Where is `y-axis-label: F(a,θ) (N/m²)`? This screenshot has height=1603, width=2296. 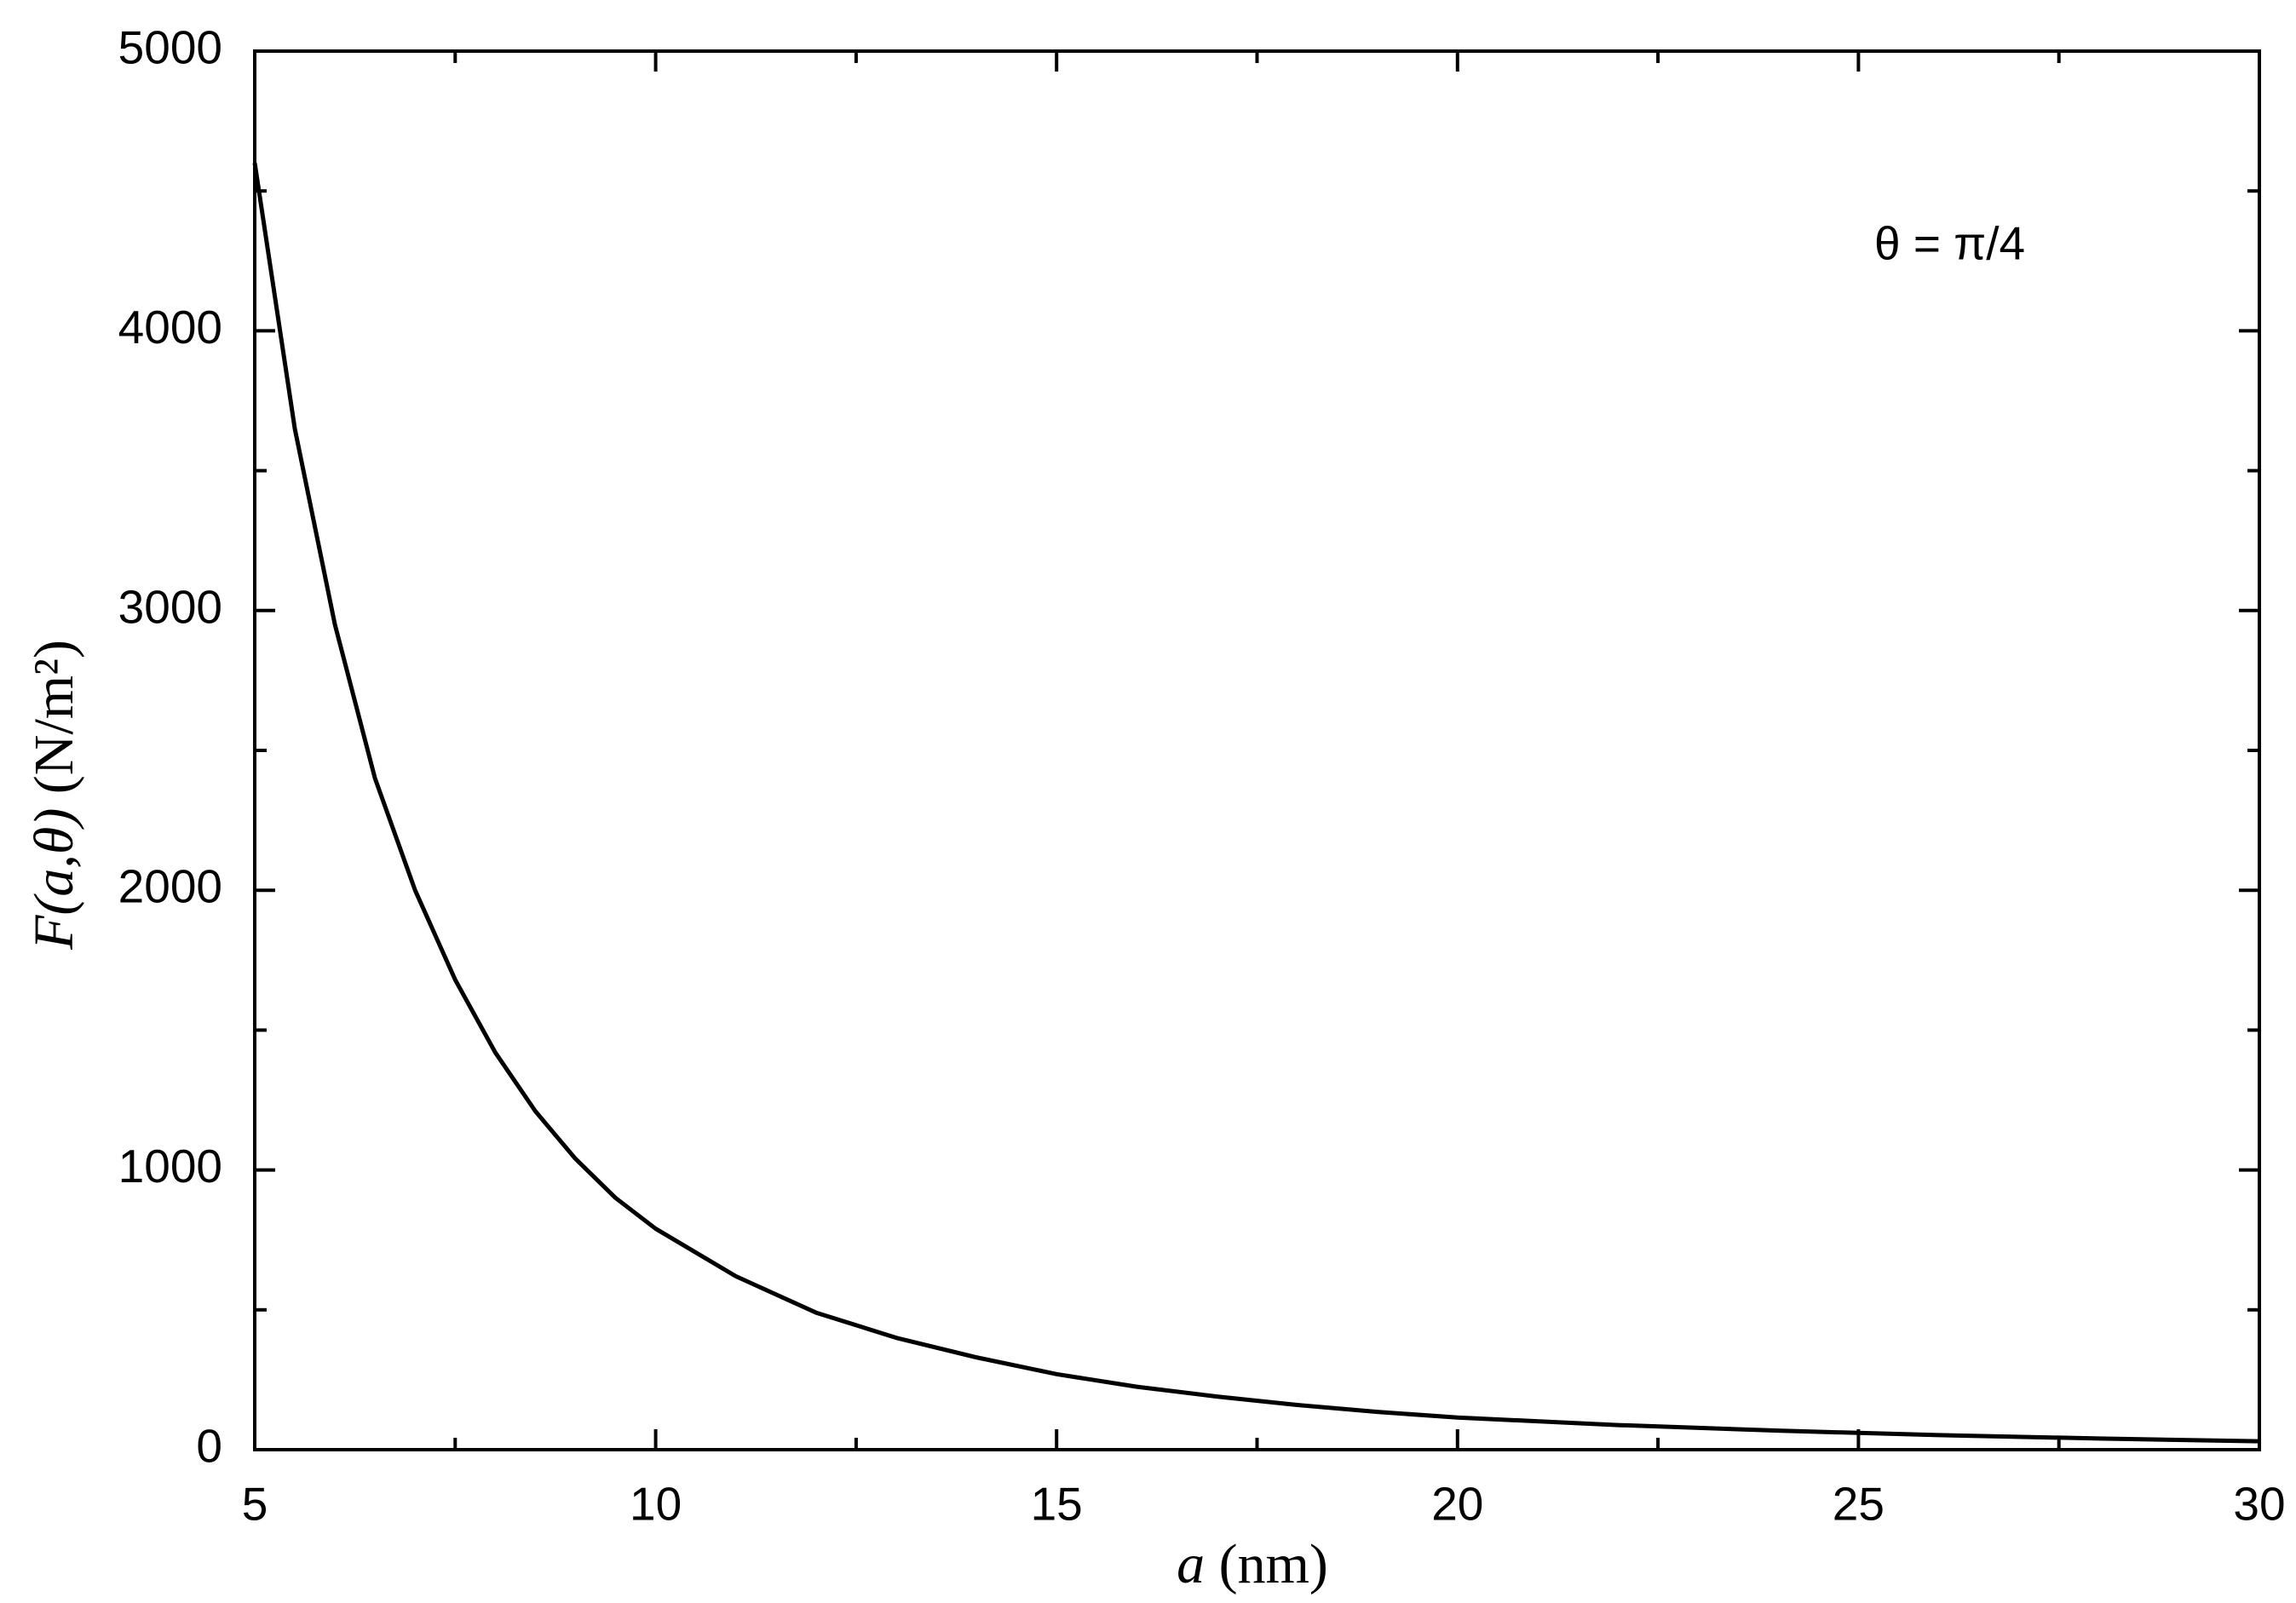 y-axis-label: F(a,θ) (N/m²) is located at coordinates (54, 795).